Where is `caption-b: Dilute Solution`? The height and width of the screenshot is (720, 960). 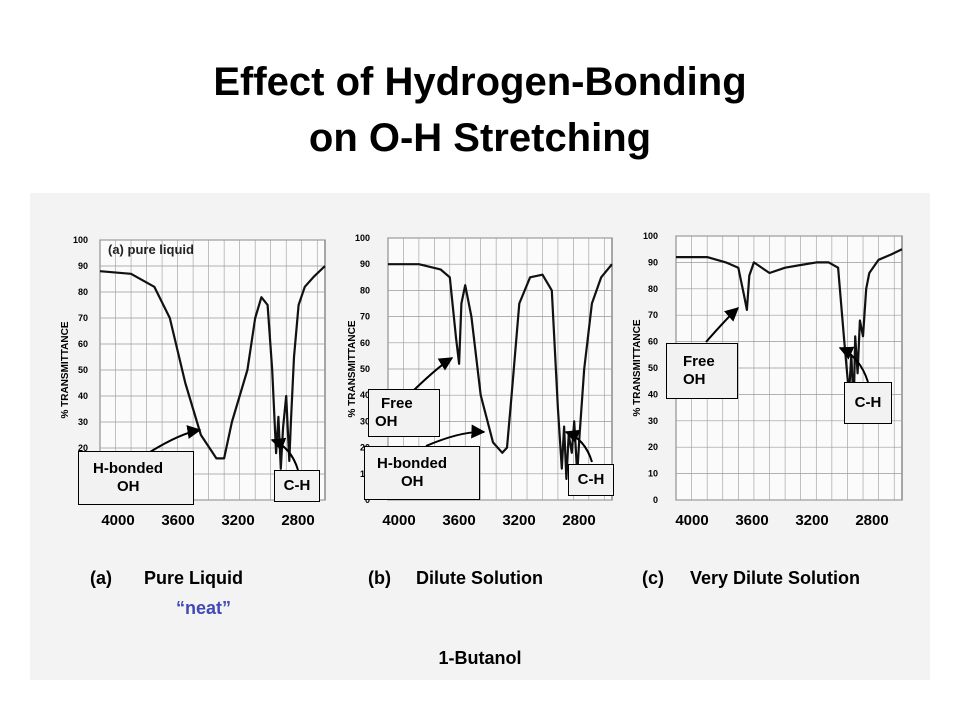 caption-b: Dilute Solution is located at coordinates (479, 578).